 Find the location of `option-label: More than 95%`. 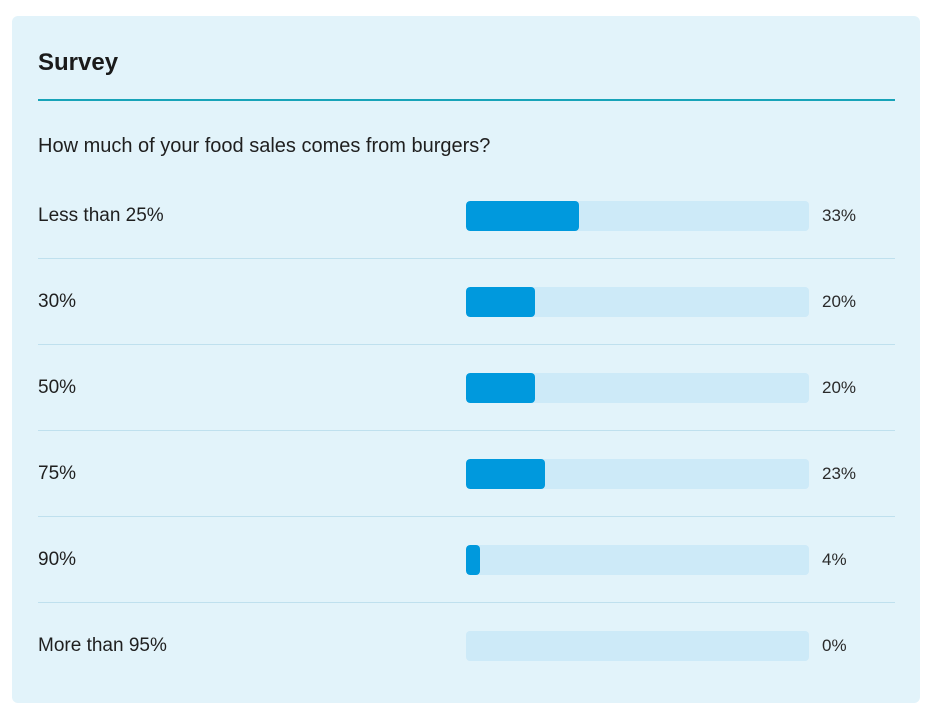

option-label: More than 95% is located at coordinates (102, 645).